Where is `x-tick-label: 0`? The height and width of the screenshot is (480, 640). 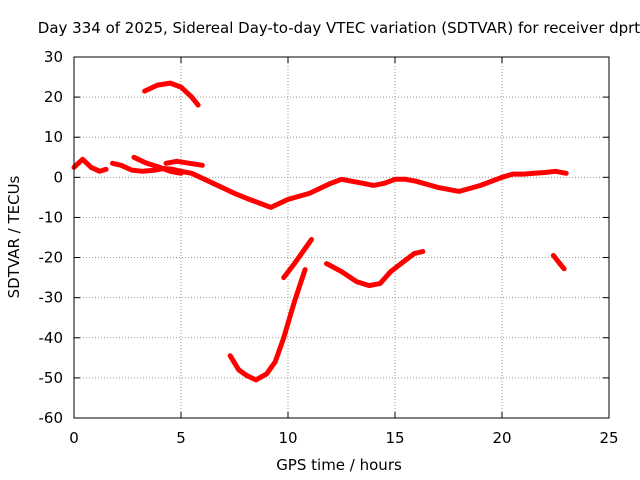 x-tick-label: 0 is located at coordinates (74, 438).